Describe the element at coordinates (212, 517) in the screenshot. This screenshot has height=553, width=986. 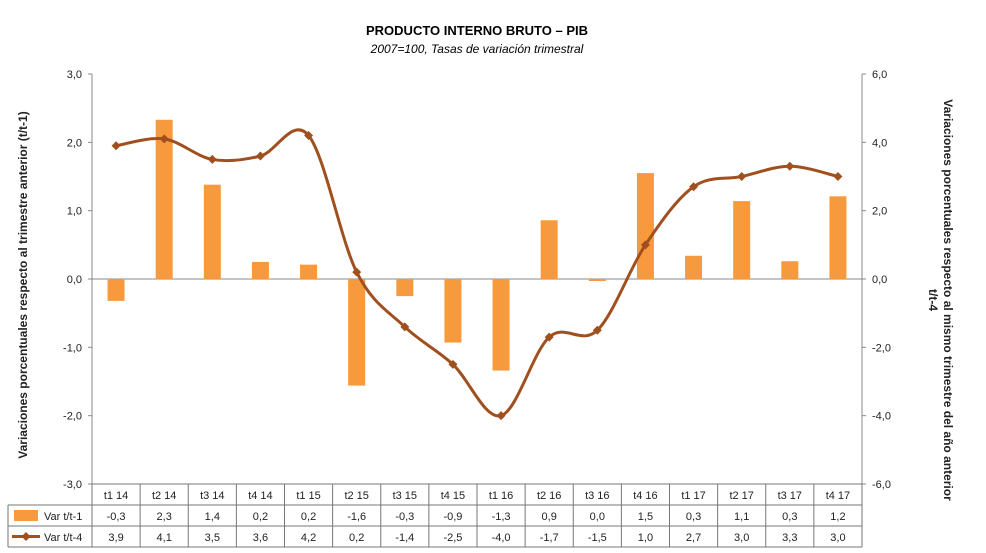
I see `bar-value-label: 1,4` at that location.